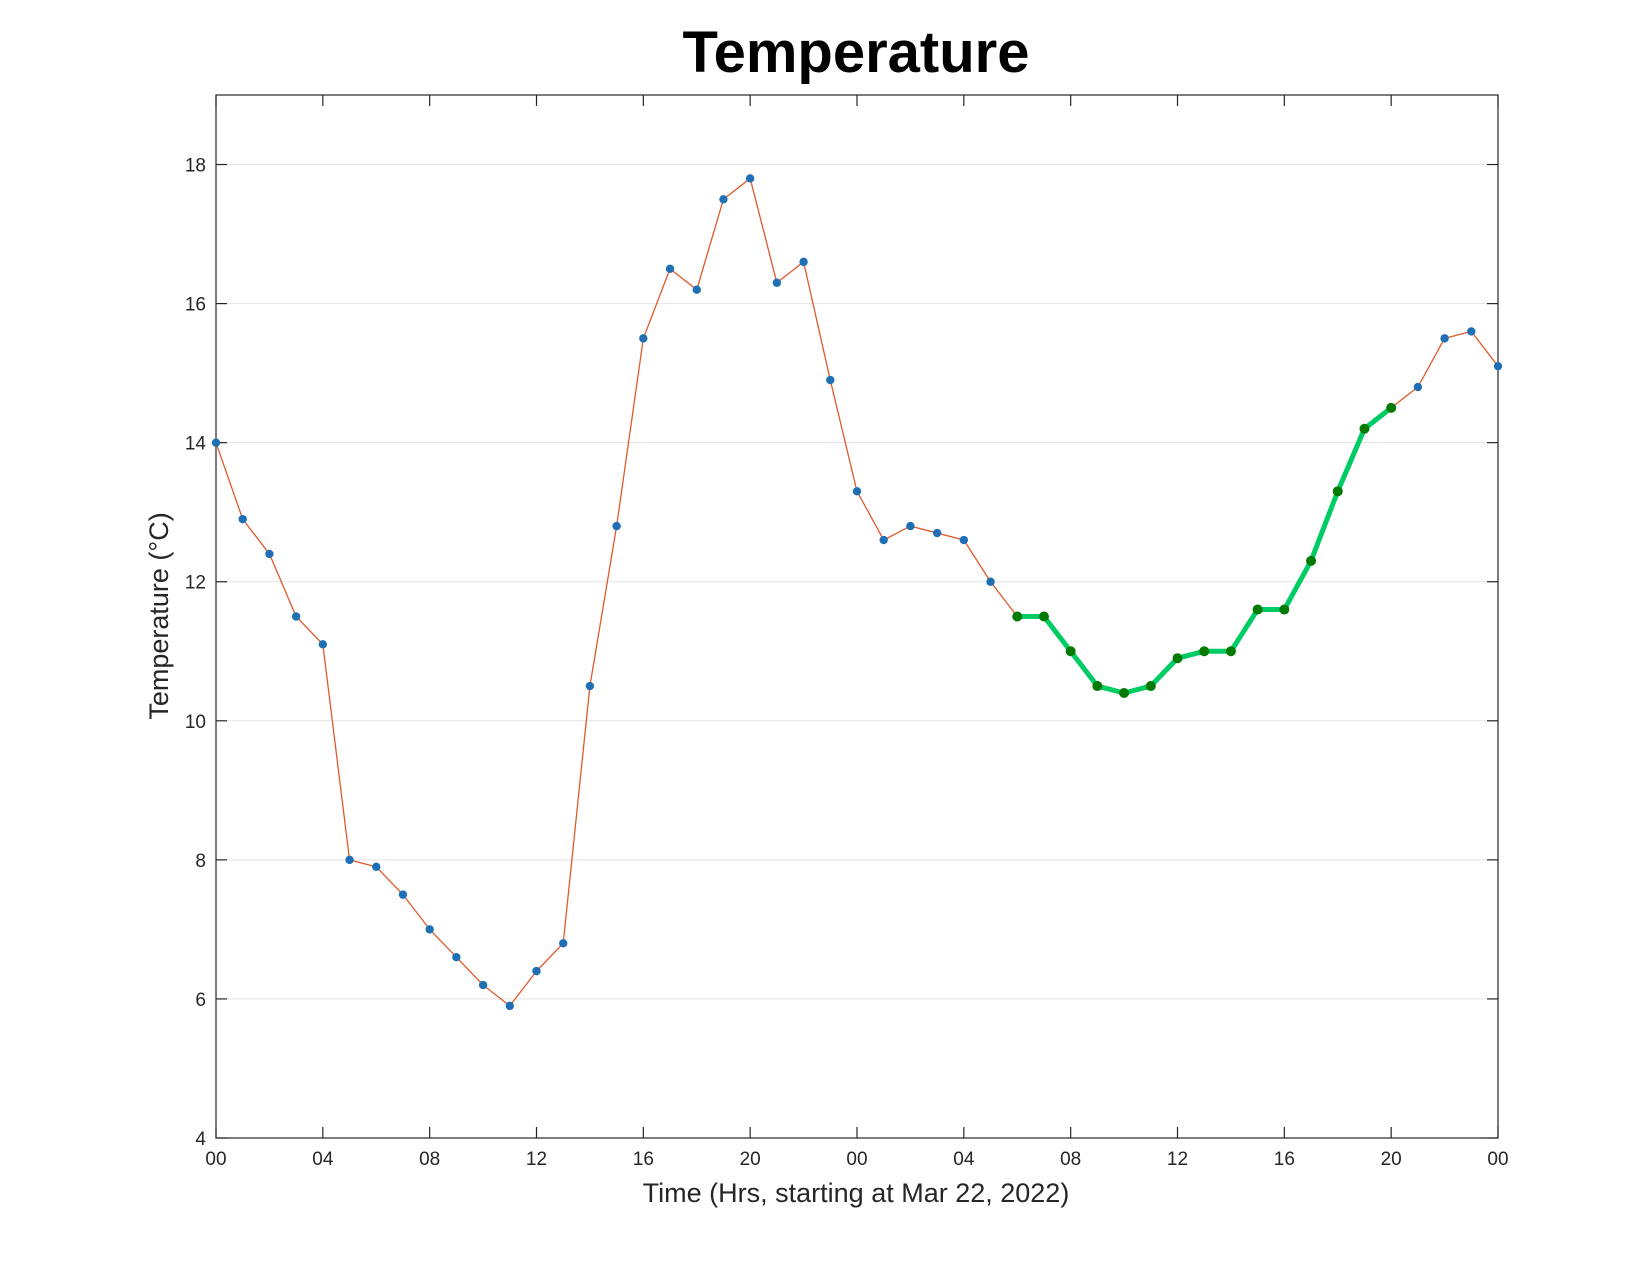 The height and width of the screenshot is (1275, 1650). What do you see at coordinates (855, 52) in the screenshot?
I see `chart-title: Temperature` at bounding box center [855, 52].